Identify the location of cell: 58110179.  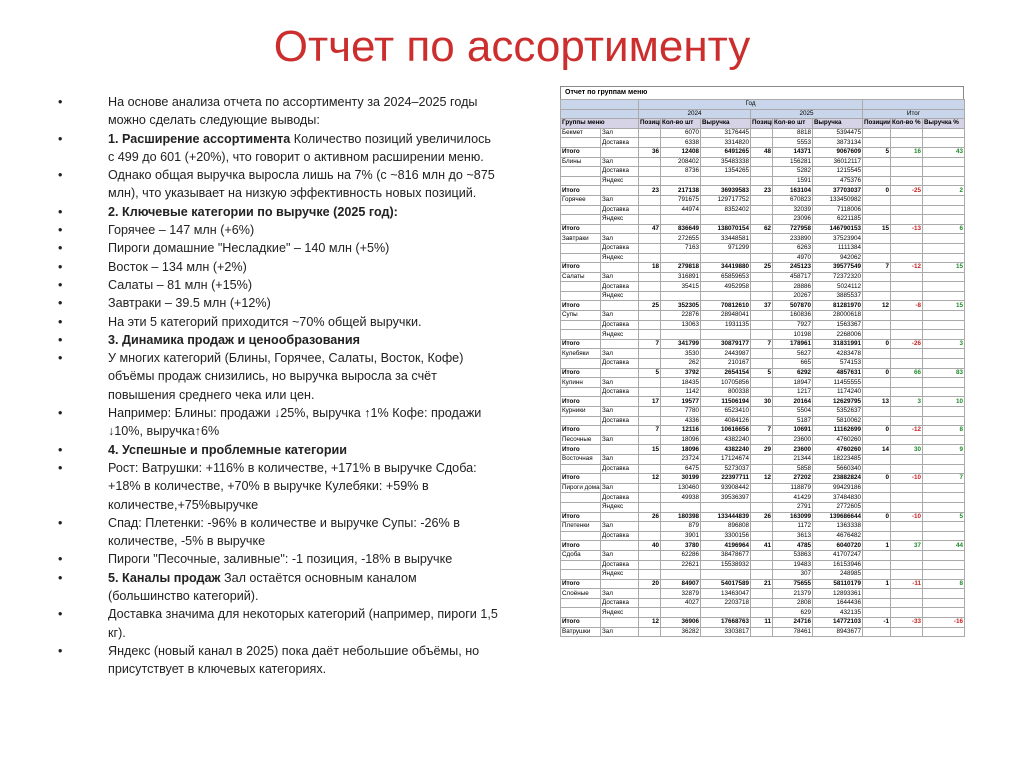
(837, 584).